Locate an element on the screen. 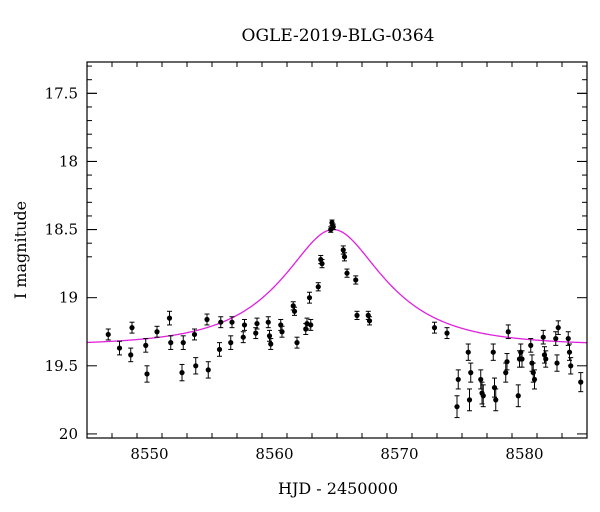 The width and height of the screenshot is (600, 512). y-axis-label: I magnitude is located at coordinates (20, 250).